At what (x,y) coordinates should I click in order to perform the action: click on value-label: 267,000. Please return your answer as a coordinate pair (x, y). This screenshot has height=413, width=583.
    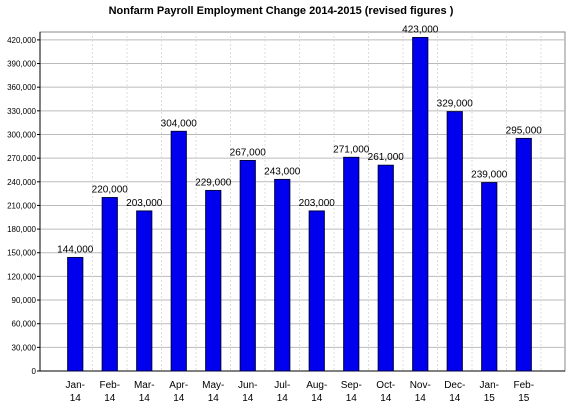
    Looking at the image, I should click on (248, 153).